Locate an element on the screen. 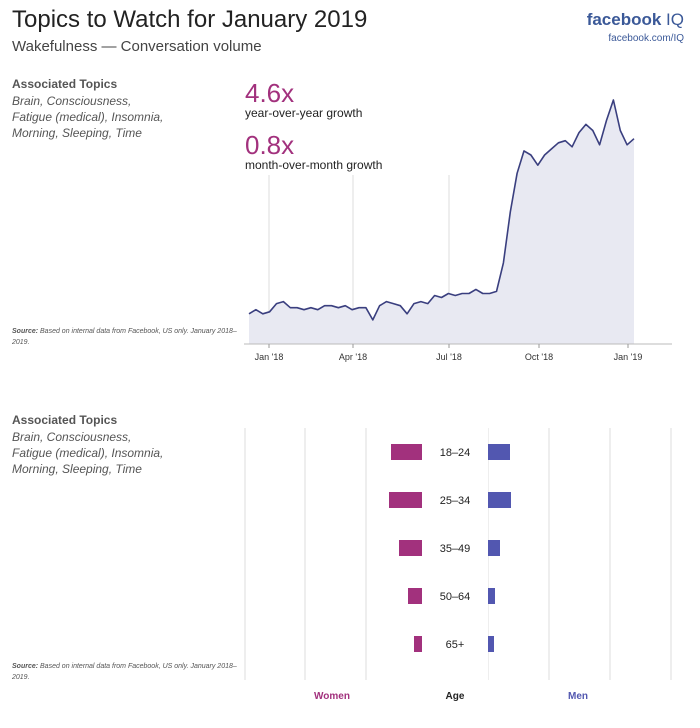  x-tick-label: Jan '18 is located at coordinates (269, 357).